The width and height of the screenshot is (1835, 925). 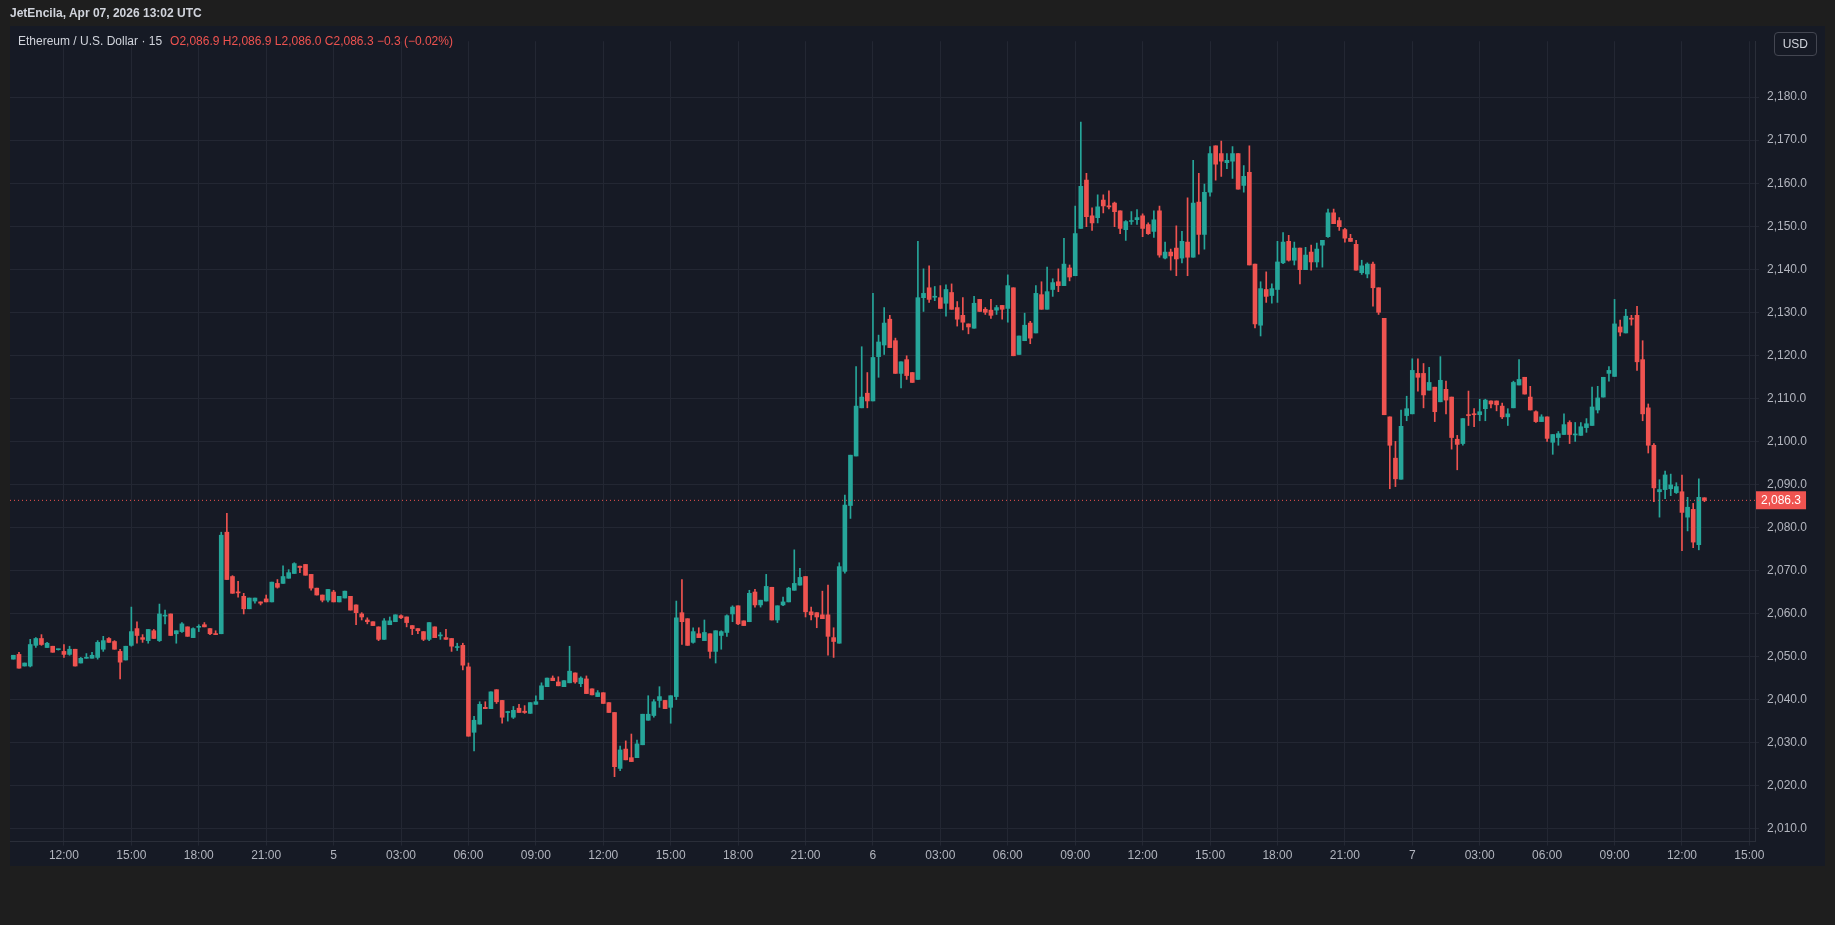 I want to click on y-tick-label: 2,170.0, so click(x=1787, y=139).